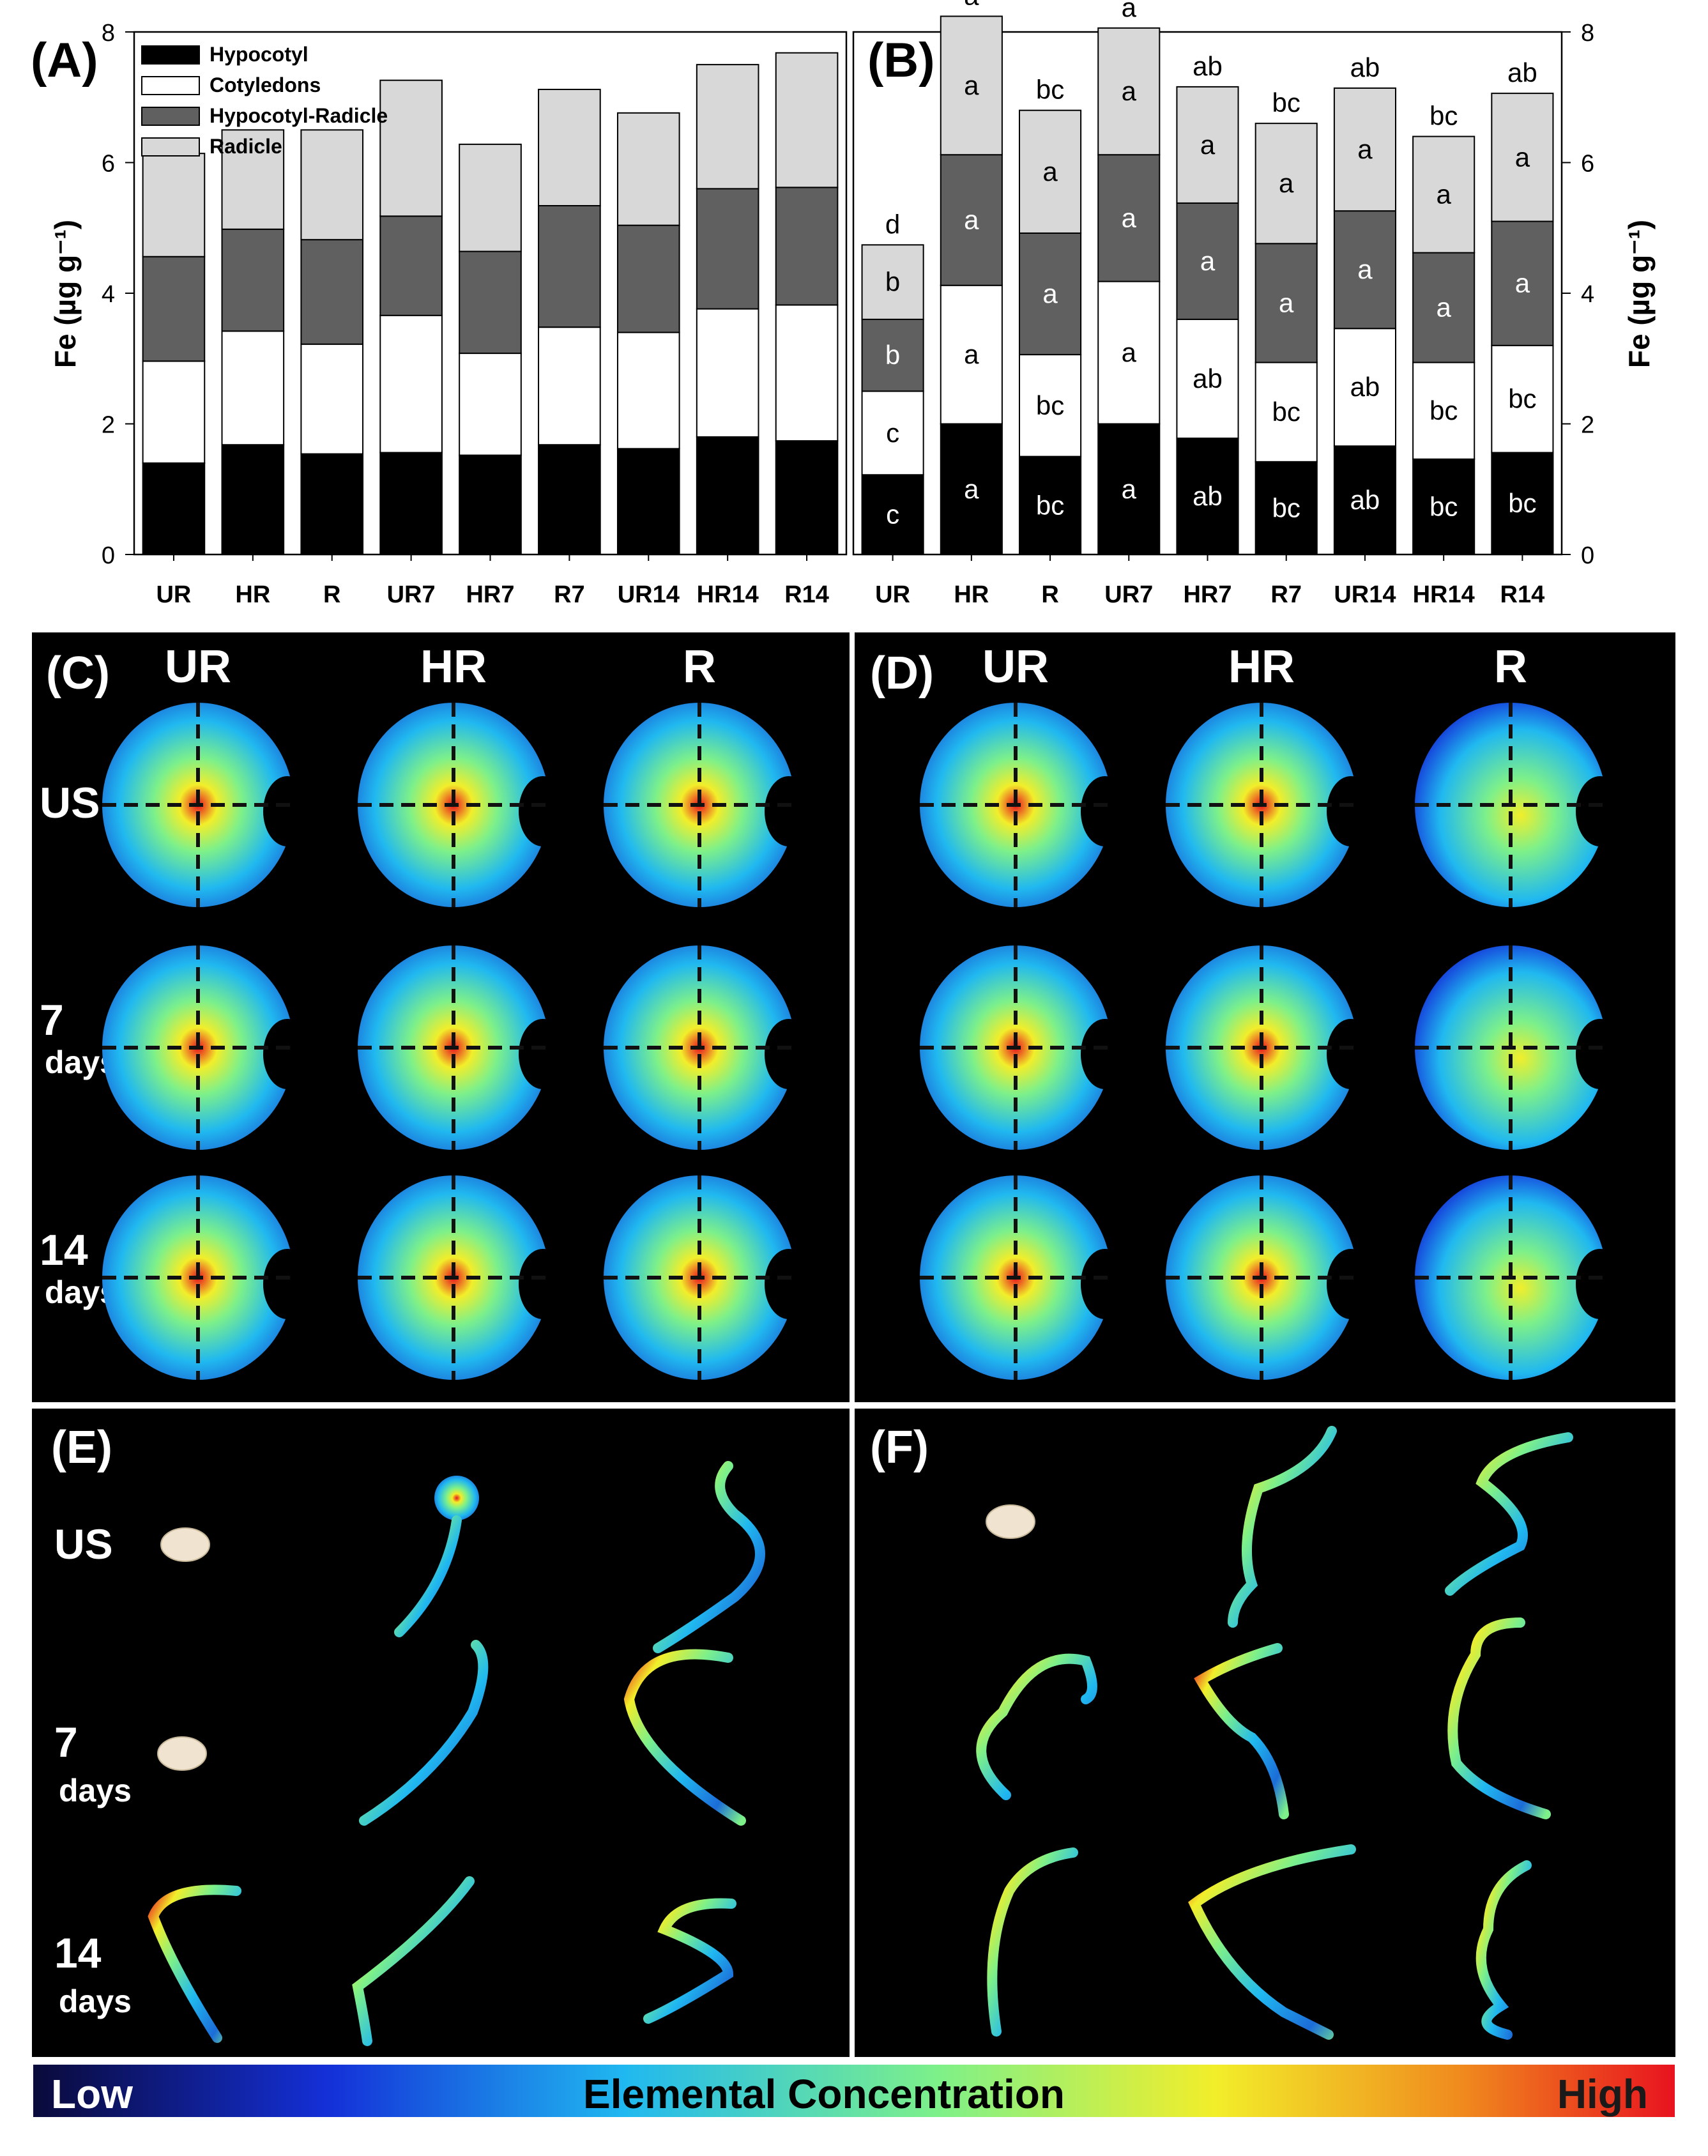 The image size is (1708, 2156). I want to click on y-tick-label: 2, so click(1588, 425).